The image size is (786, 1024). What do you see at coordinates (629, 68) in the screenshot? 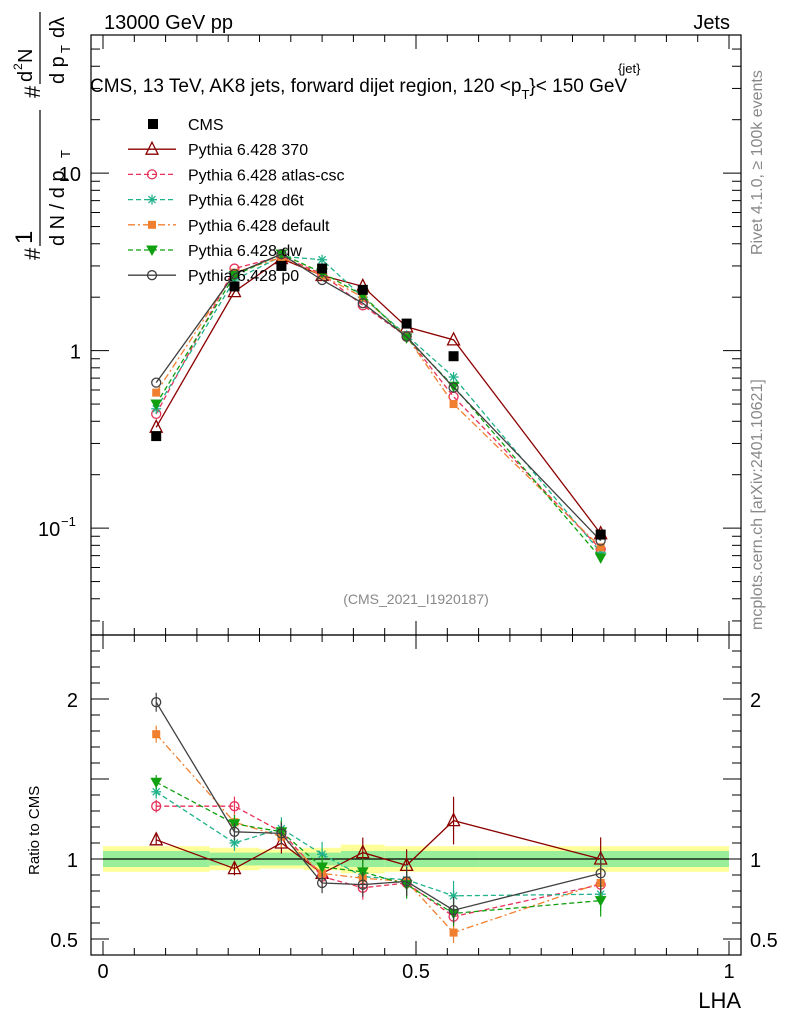
I see `title-sup: {jet}` at bounding box center [629, 68].